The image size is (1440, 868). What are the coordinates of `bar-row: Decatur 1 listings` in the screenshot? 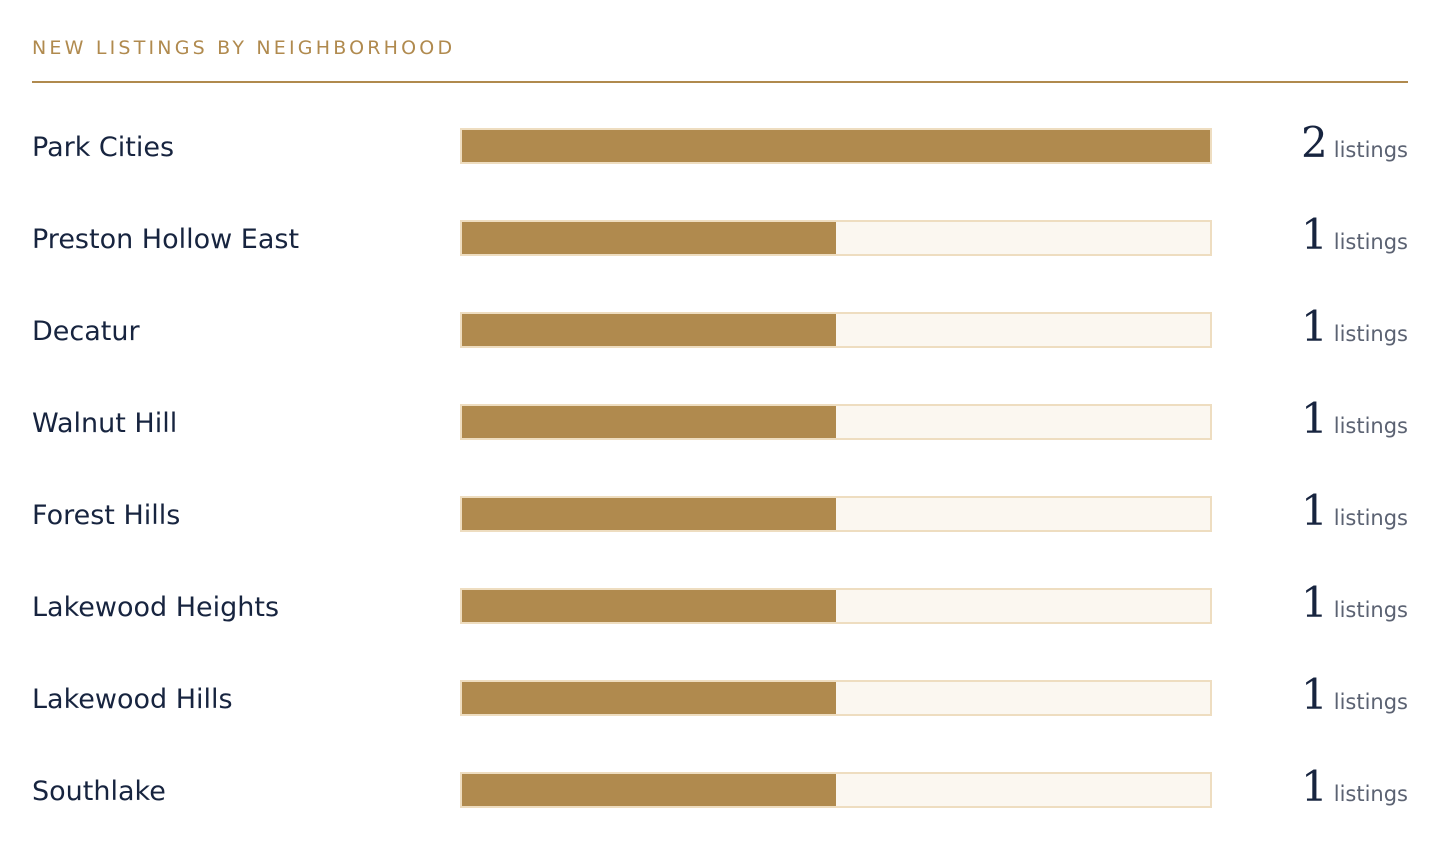 It's located at (720, 332).